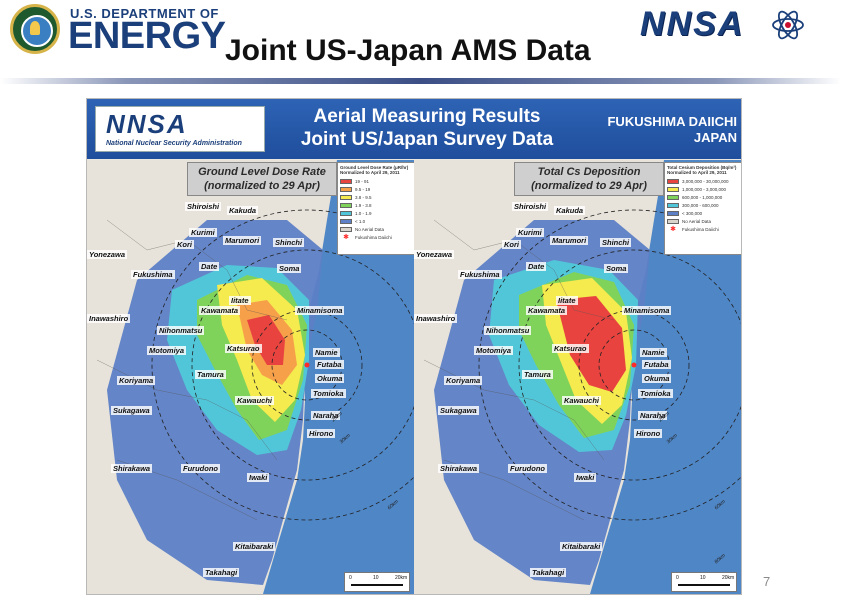 The image size is (841, 597). I want to click on banner-logo-subtitle: National Nuclear Security Administration, so click(174, 143).